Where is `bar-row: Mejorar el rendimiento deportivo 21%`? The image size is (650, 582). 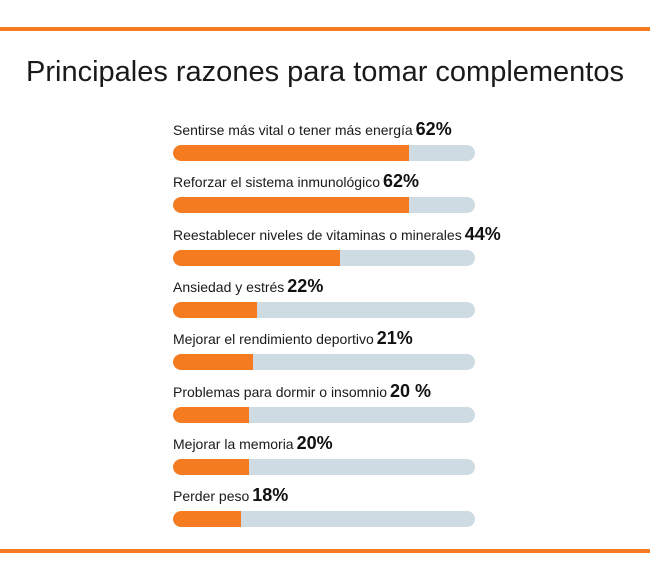 bar-row: Mejorar el rendimiento deportivo 21% is located at coordinates (324, 349).